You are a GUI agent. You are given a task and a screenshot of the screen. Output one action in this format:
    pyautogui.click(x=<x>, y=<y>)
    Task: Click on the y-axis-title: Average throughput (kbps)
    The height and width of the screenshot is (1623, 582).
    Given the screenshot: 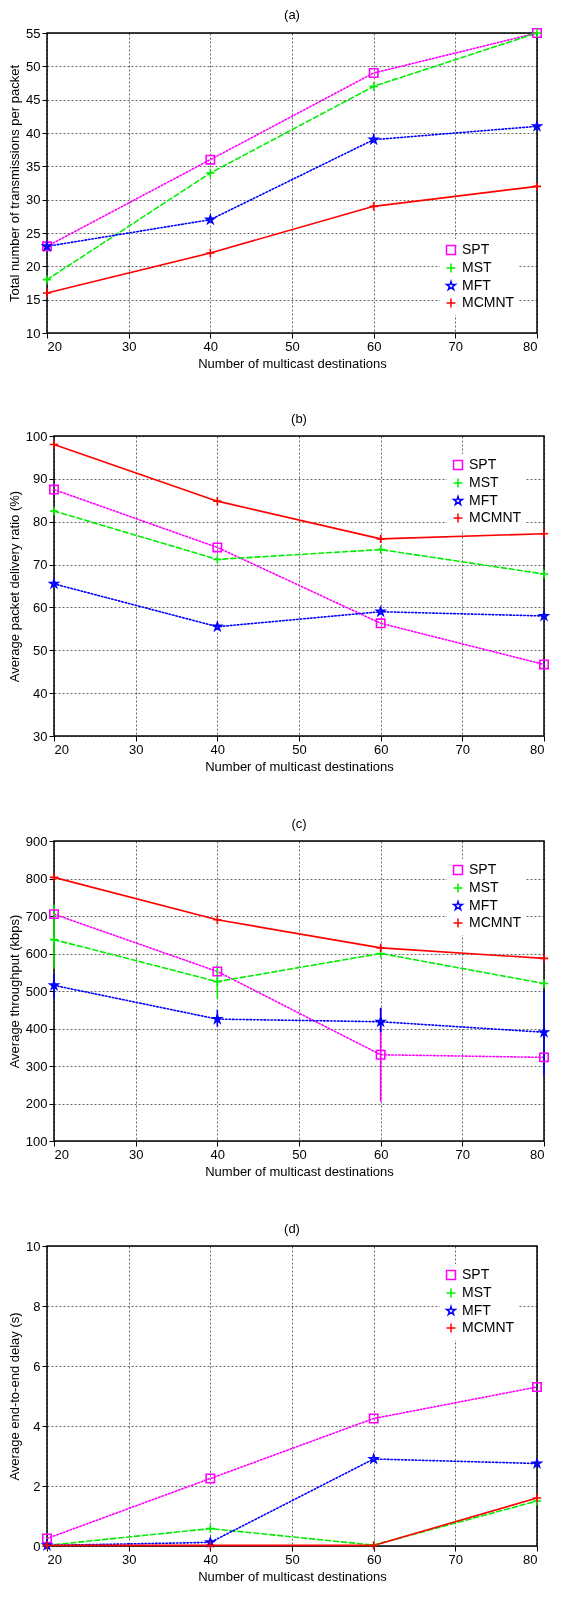 What is the action you would take?
    pyautogui.click(x=14, y=991)
    